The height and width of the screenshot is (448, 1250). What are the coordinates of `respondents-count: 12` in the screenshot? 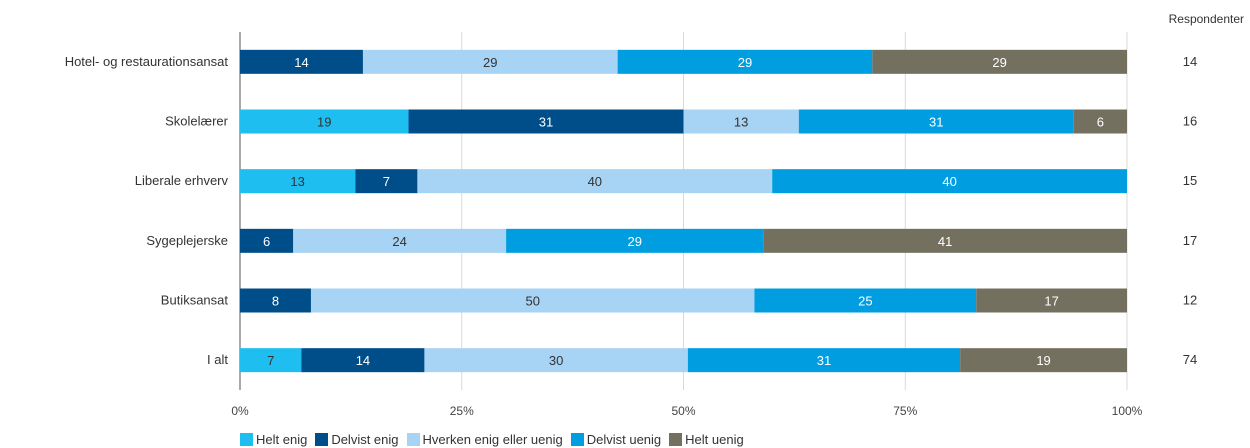 It's located at (1190, 300).